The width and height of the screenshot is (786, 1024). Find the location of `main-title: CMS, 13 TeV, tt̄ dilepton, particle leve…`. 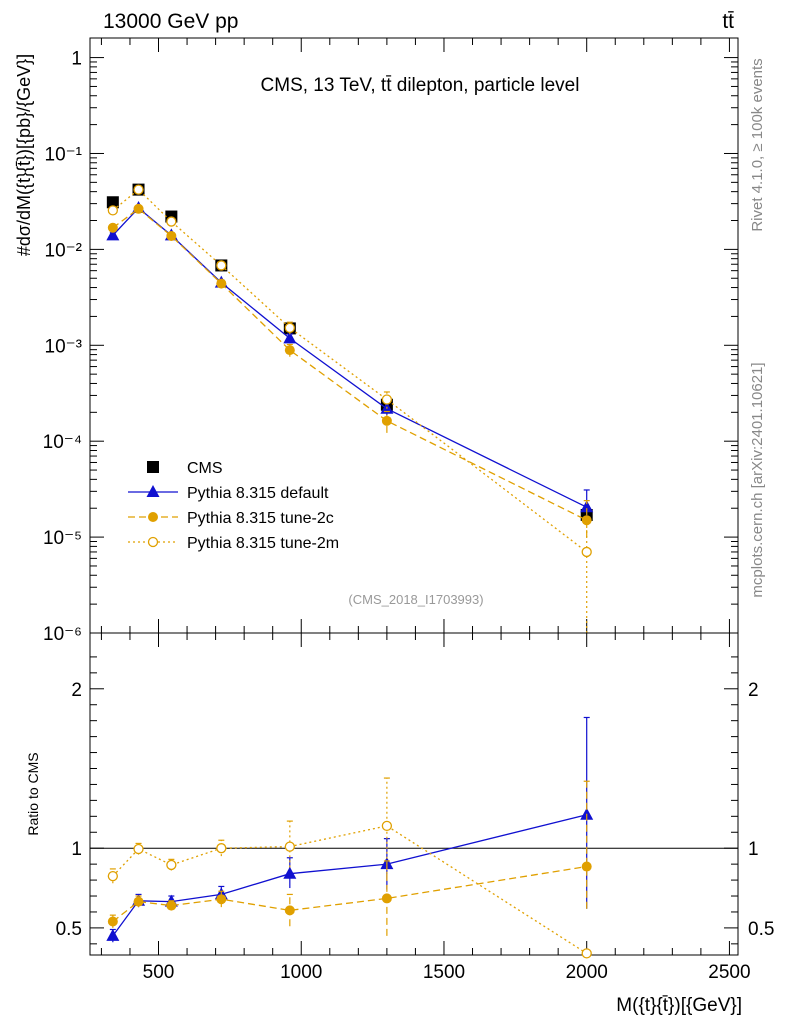

main-title: CMS, 13 TeV, tt̄ dilepton, particle leve… is located at coordinates (420, 85).